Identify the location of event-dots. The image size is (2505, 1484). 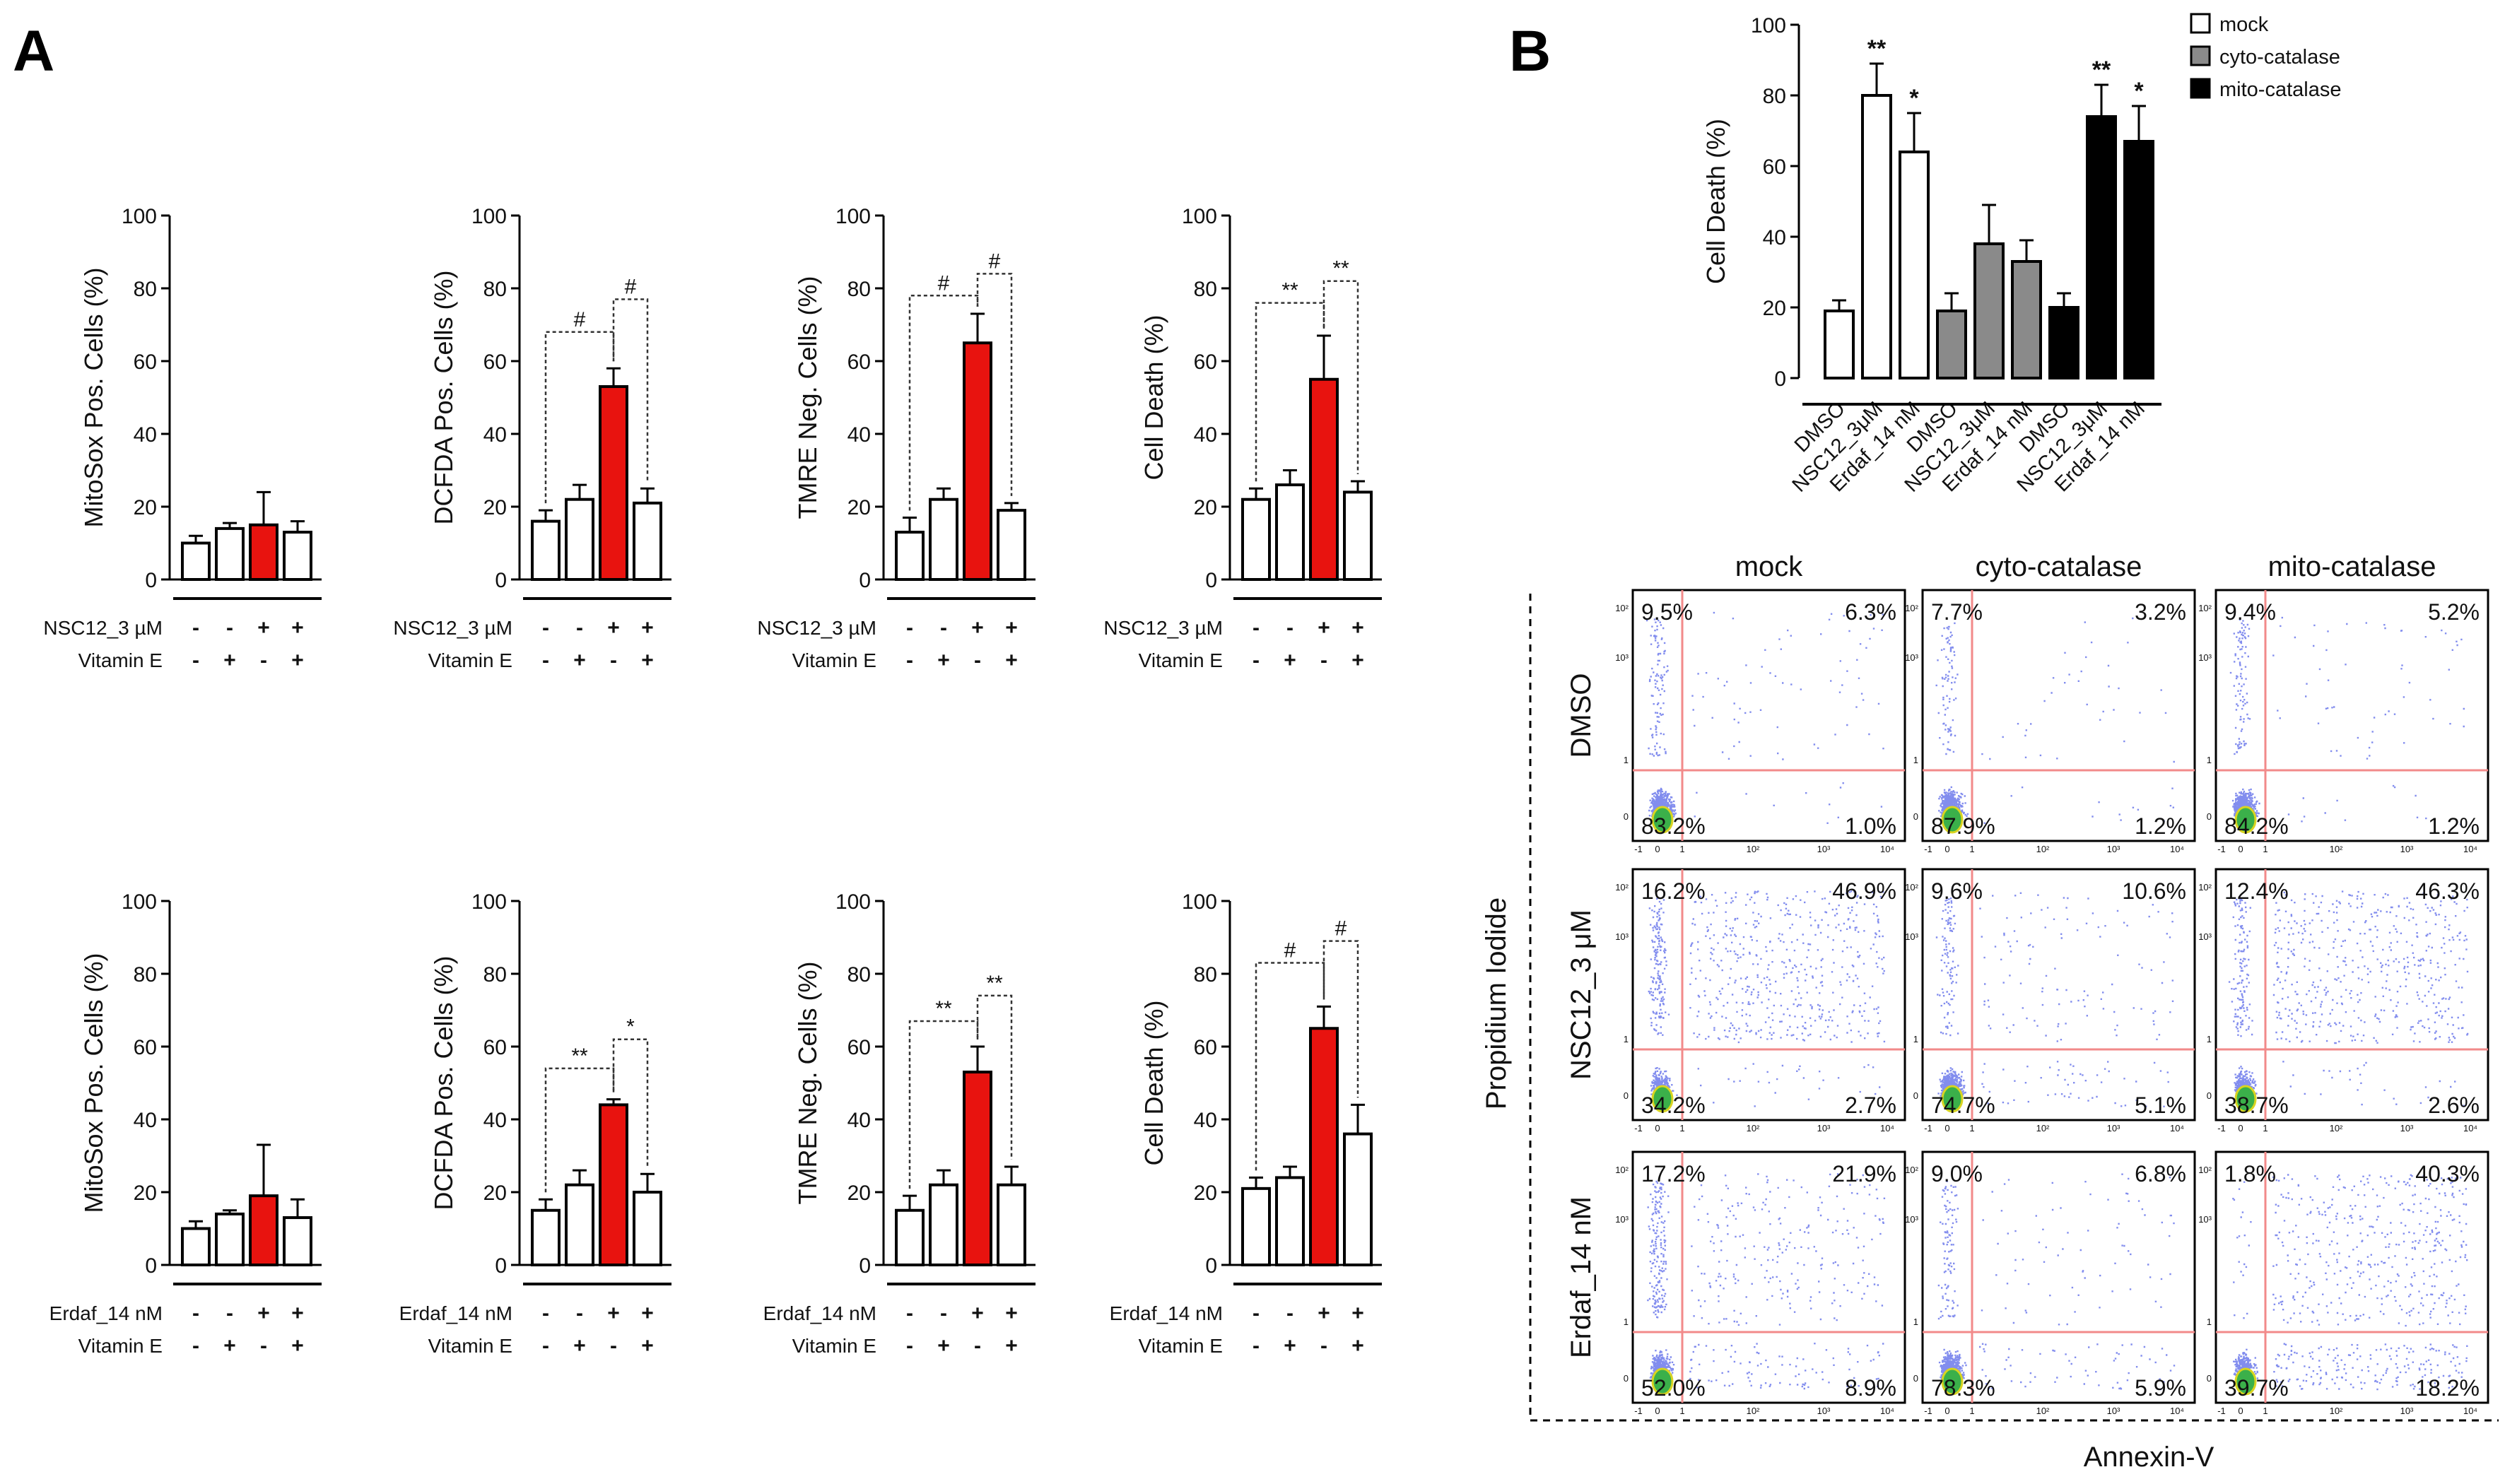
(2055, 720).